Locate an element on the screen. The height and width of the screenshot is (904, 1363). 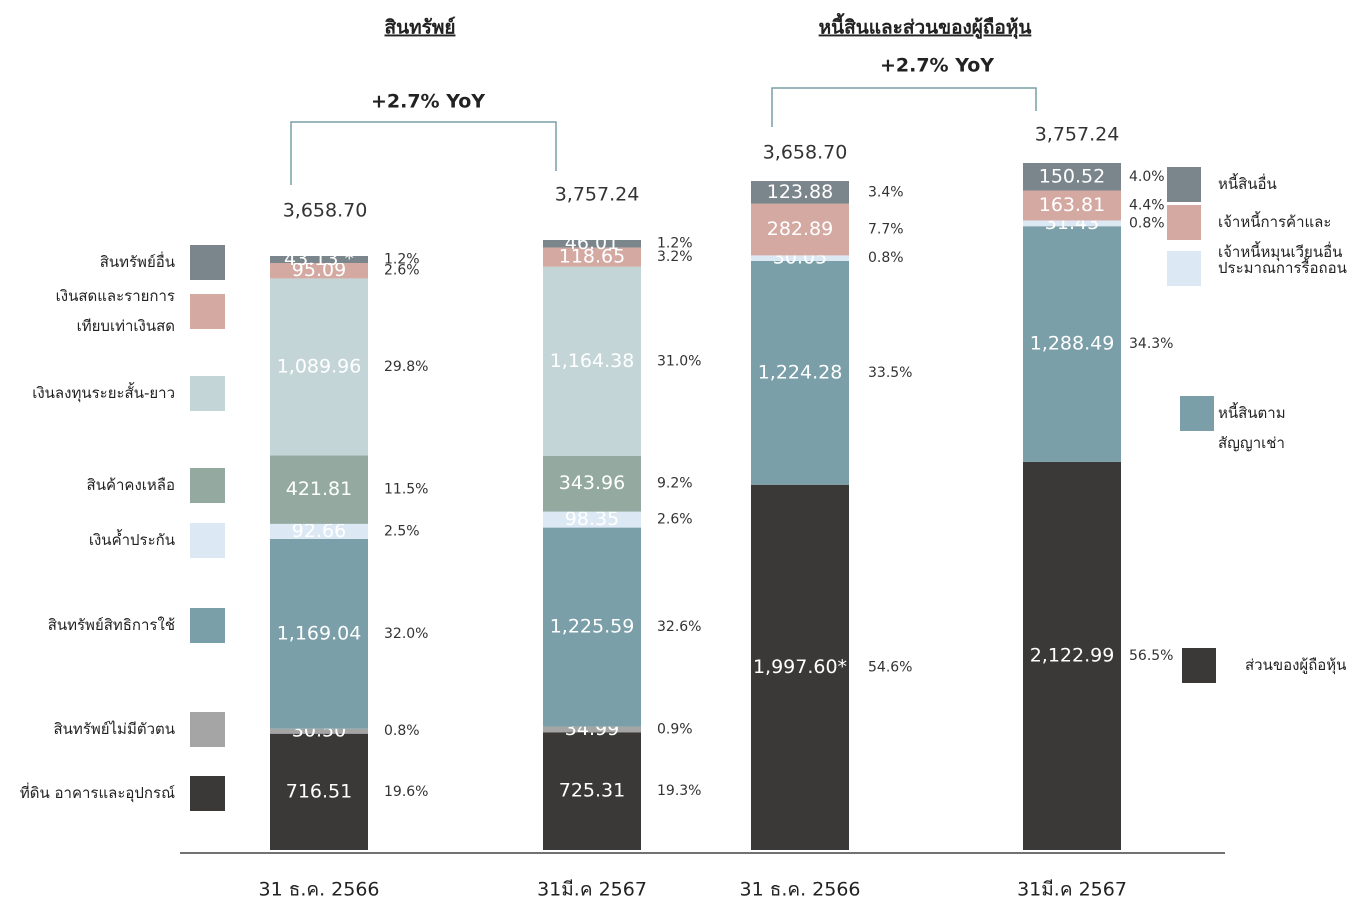
legend-label: สินทรัพย์ไม่มีตัวตน is located at coordinates (114, 729).